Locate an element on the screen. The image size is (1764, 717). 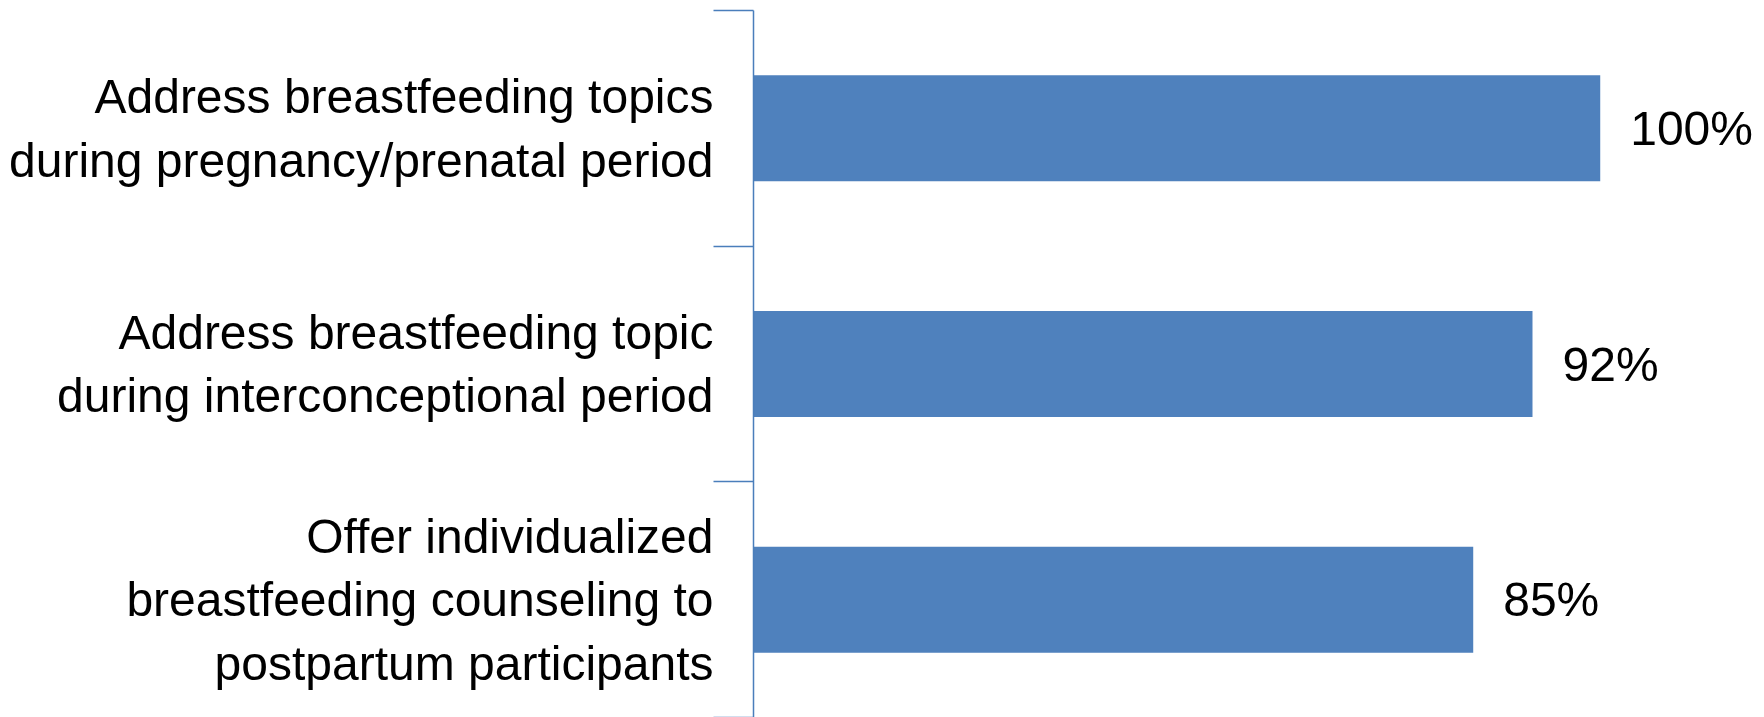
y-tick-label: Address breastfeeding topics during pregnancy/prenatal period is located at coordinates (361, 128).